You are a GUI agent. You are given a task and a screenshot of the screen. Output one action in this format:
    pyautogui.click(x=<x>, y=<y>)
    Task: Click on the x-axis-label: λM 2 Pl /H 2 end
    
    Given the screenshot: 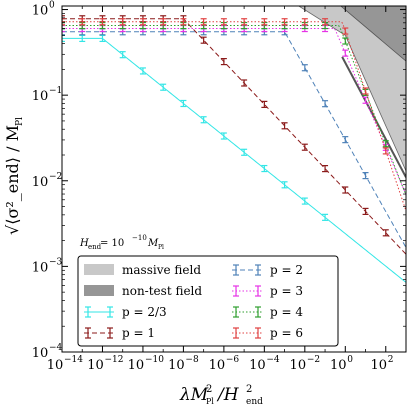 What is the action you would take?
    pyautogui.click(x=221, y=395)
    